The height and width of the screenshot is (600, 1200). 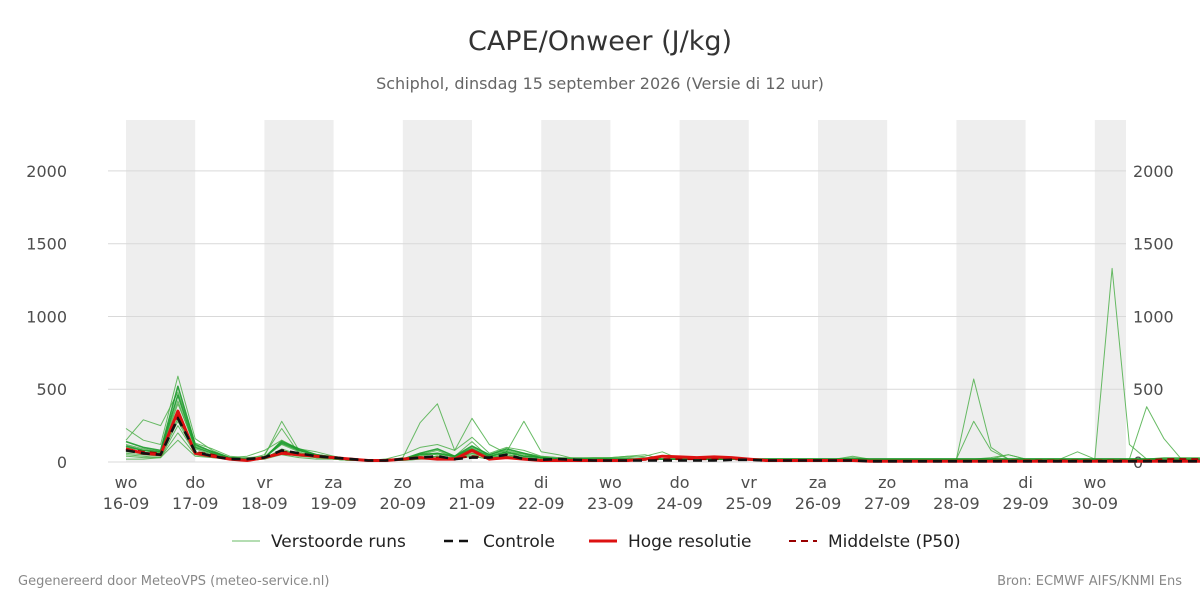 I want to click on x-tick-date: 19-09, so click(x=333, y=503).